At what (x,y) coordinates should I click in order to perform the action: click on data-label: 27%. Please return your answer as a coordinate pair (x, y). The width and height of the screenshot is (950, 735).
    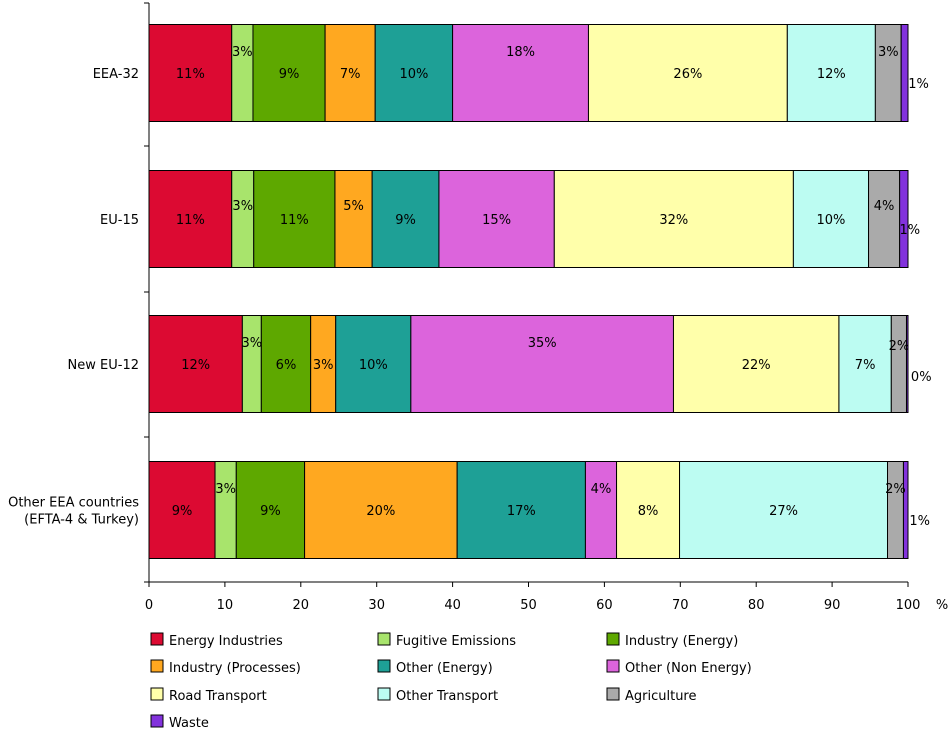
    Looking at the image, I should click on (783, 511).